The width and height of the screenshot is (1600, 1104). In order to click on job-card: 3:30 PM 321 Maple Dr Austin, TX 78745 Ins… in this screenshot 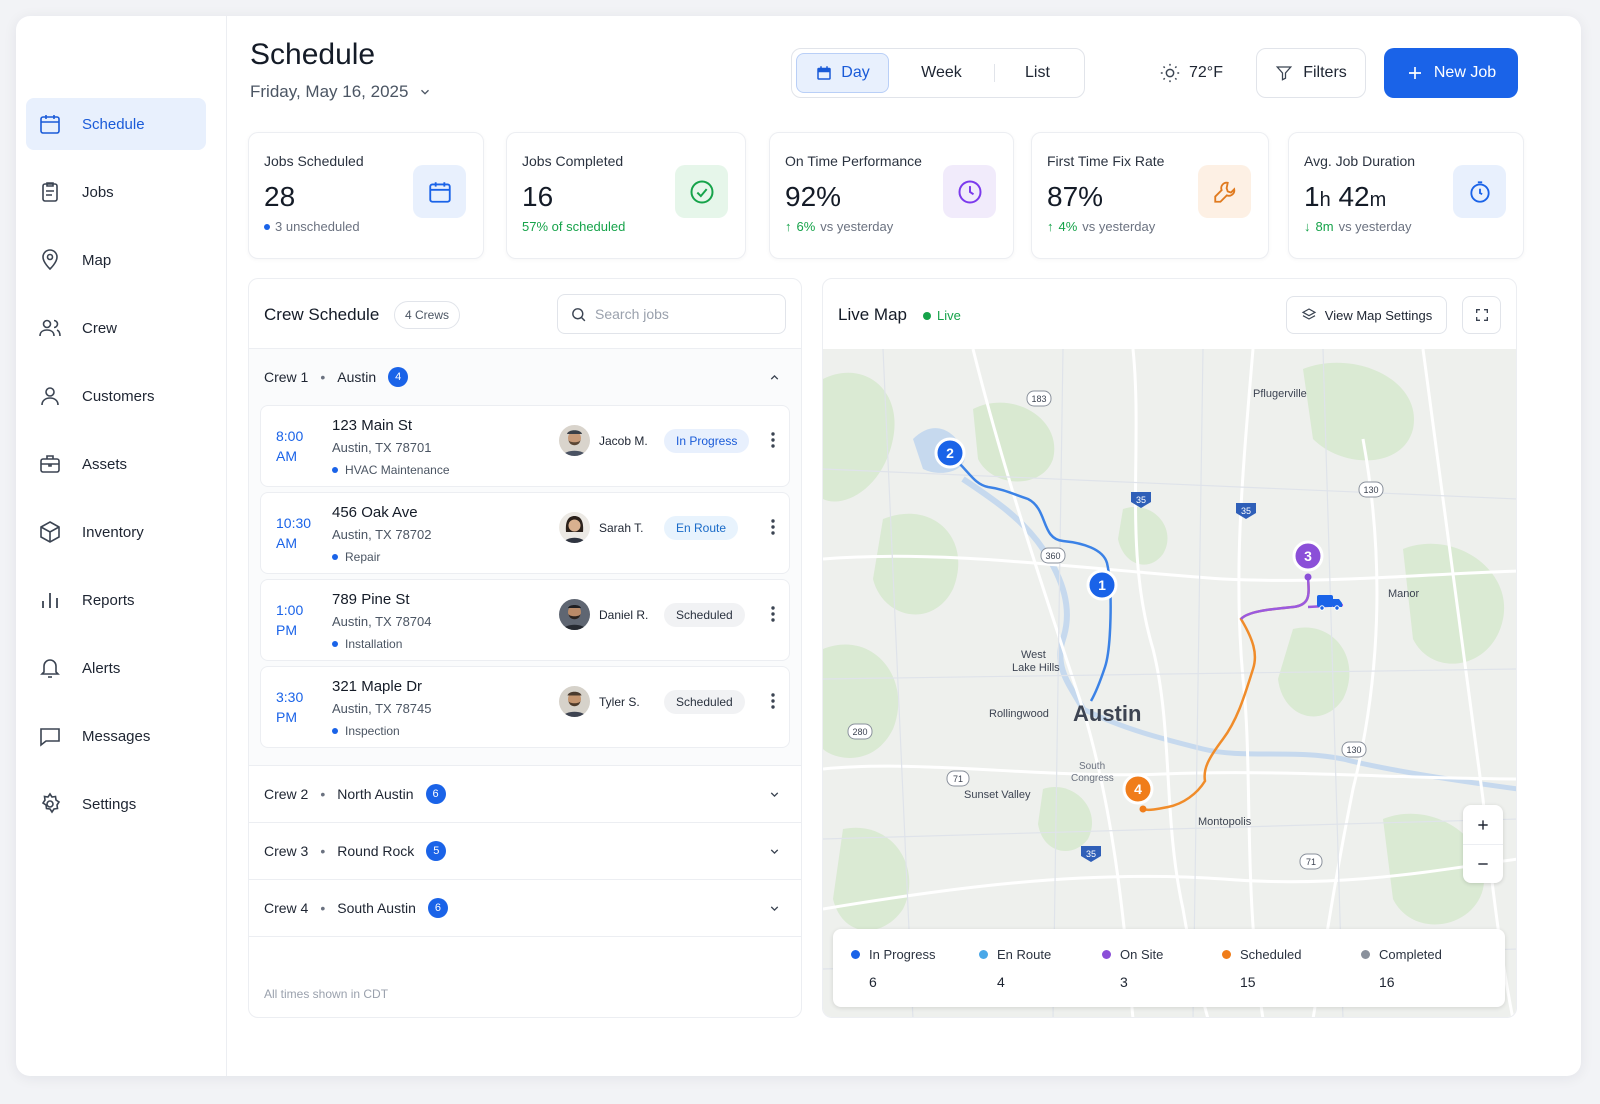, I will do `click(525, 707)`.